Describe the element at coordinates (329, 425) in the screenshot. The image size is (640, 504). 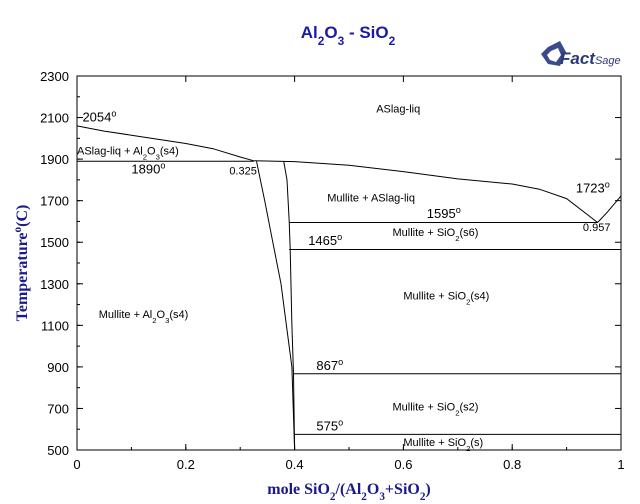
I see `temperature-label: 575o` at that location.